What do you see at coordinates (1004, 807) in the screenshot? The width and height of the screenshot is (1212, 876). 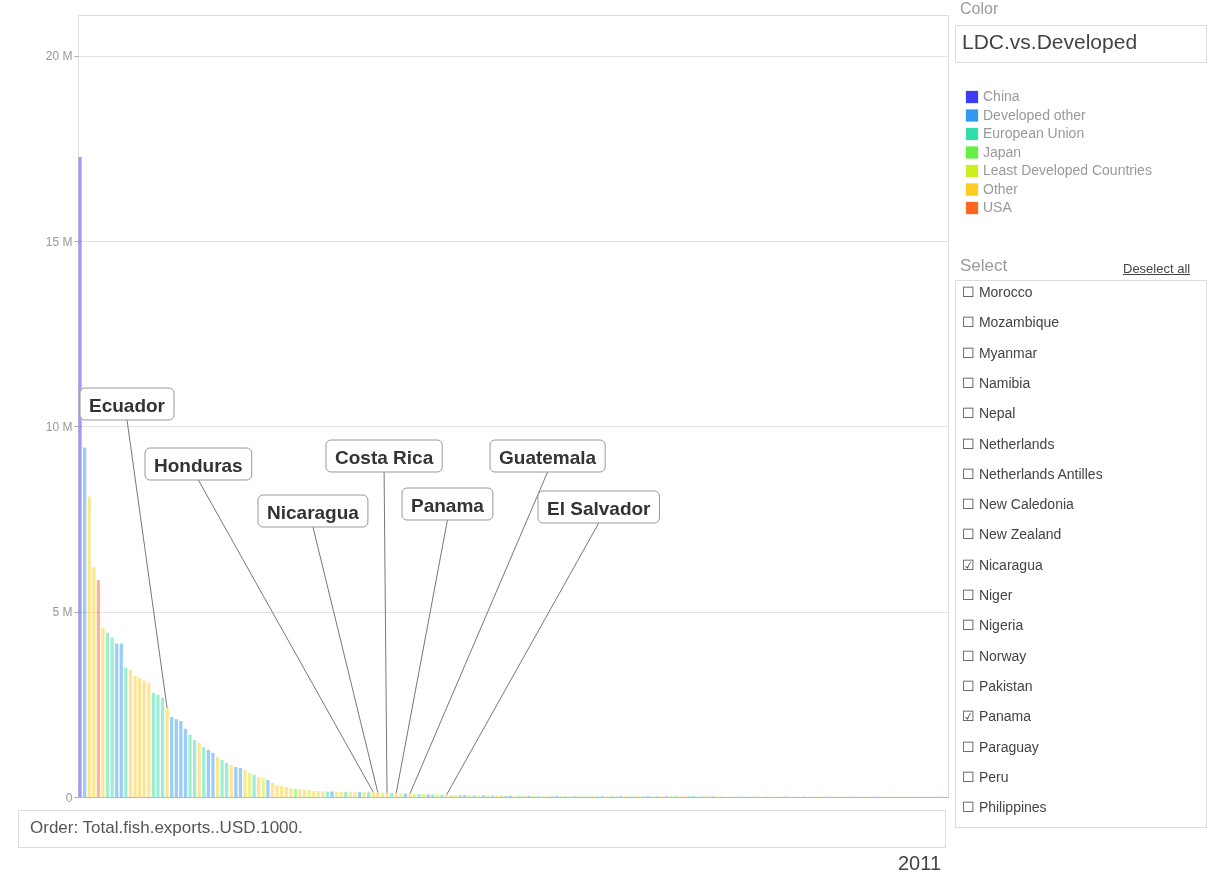 I see `text: ☐ Philippines` at bounding box center [1004, 807].